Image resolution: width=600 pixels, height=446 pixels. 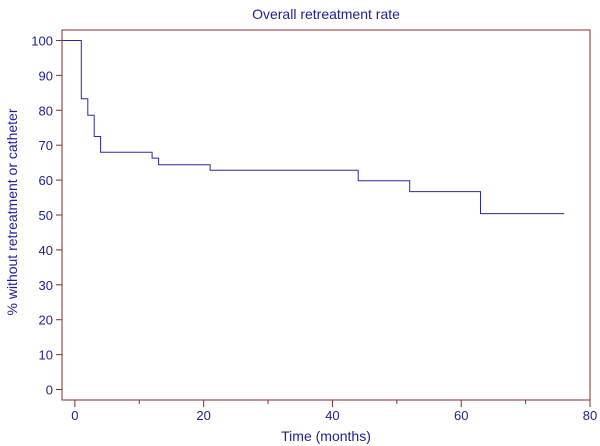 I want to click on y-tick-label: 10, so click(x=46, y=355).